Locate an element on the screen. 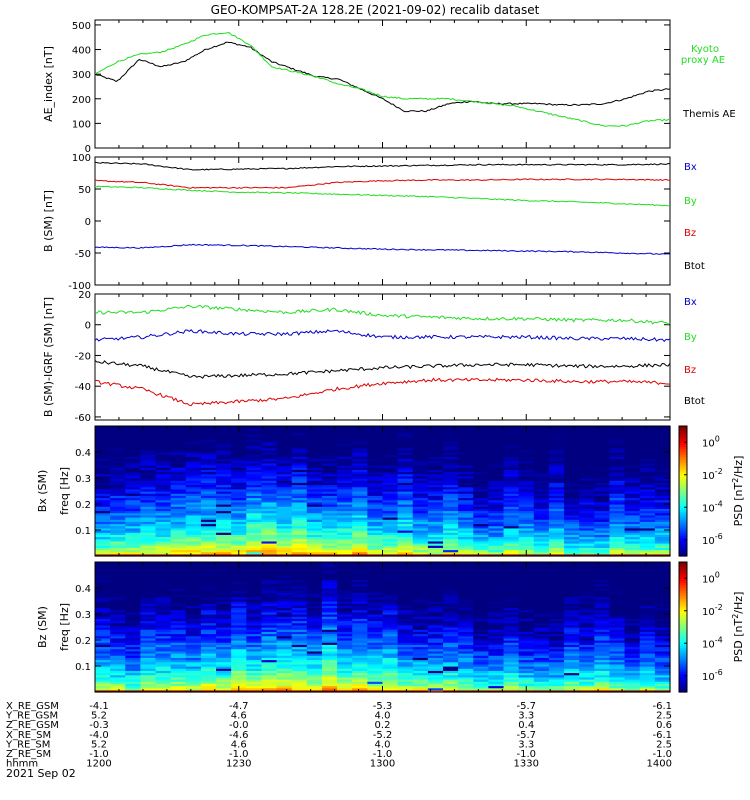  colorbar-step is located at coordinates (683, 541).